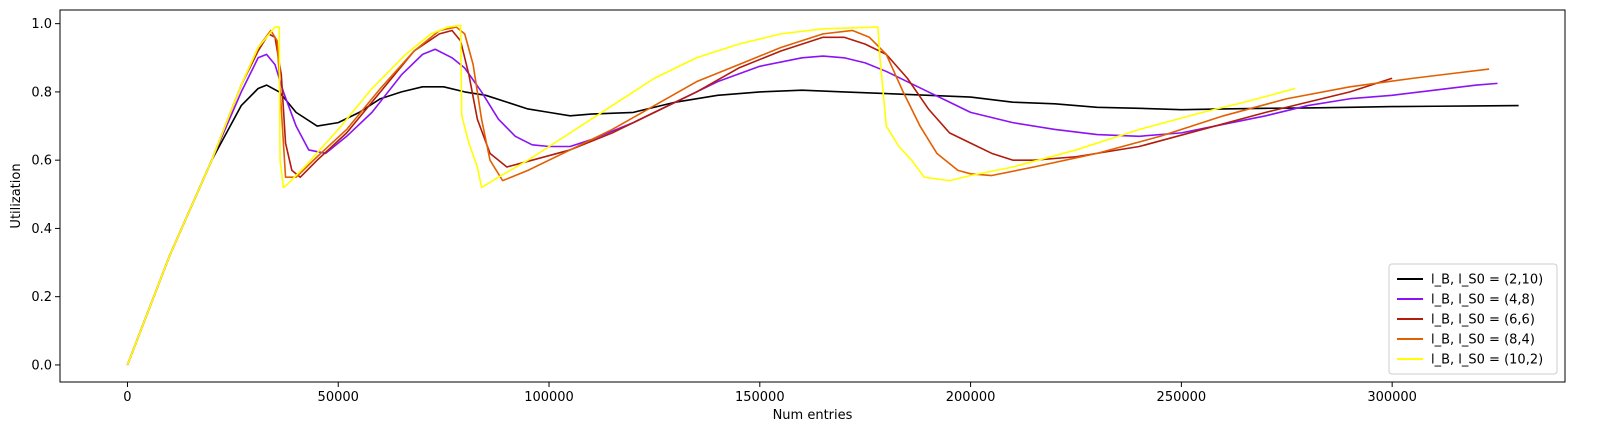 The image size is (1621, 448). What do you see at coordinates (760, 397) in the screenshot?
I see `x-tick-label: 150000` at bounding box center [760, 397].